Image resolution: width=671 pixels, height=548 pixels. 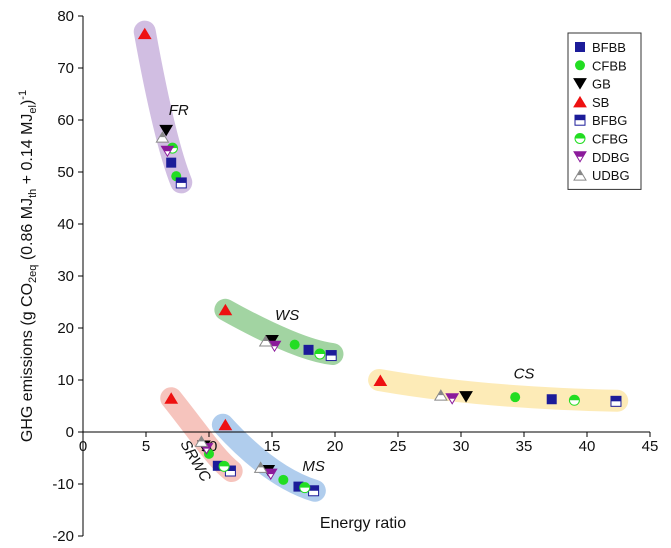 What do you see at coordinates (611, 175) in the screenshot?
I see `legend-label: UDBG` at bounding box center [611, 175].